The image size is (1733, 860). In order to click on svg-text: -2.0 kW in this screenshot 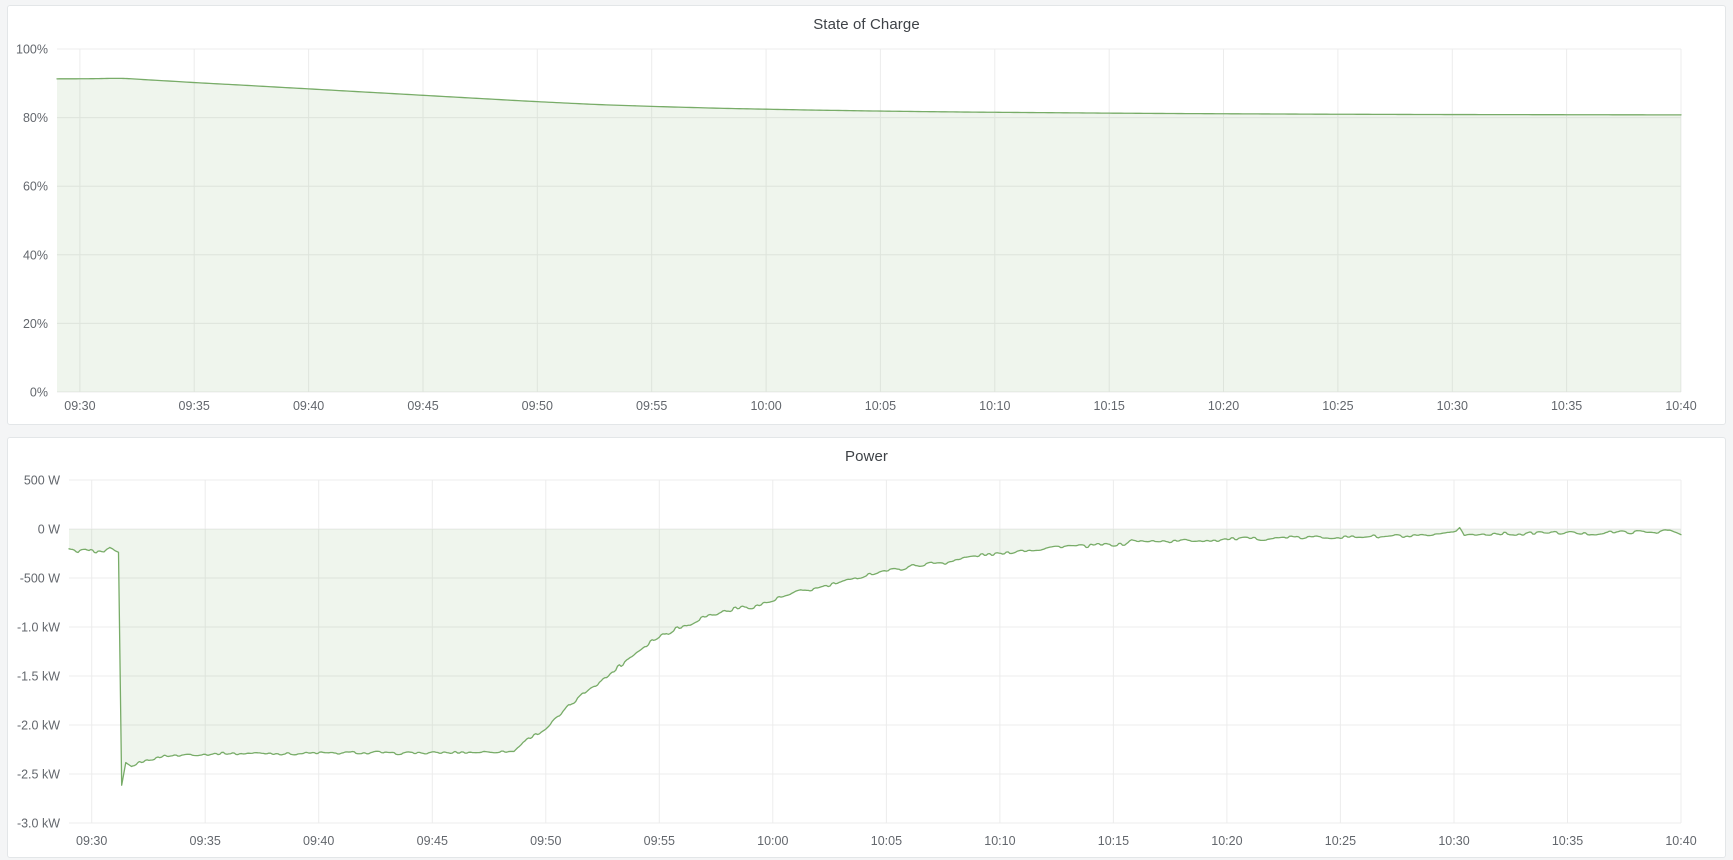, I will do `click(38, 726)`.